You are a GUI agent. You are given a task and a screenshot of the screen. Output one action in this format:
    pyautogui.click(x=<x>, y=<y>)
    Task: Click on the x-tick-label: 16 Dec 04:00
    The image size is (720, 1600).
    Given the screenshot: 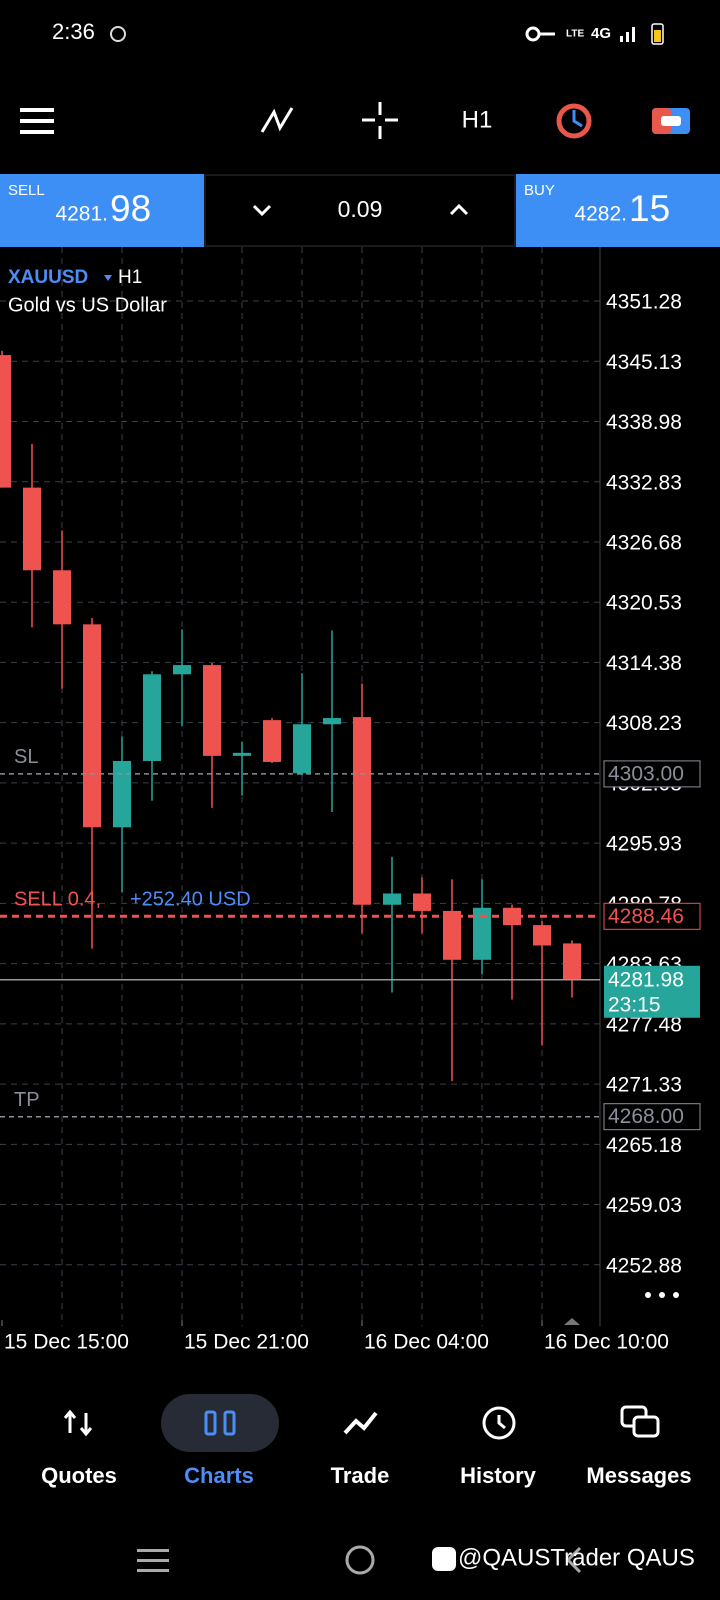 What is the action you would take?
    pyautogui.click(x=426, y=1342)
    